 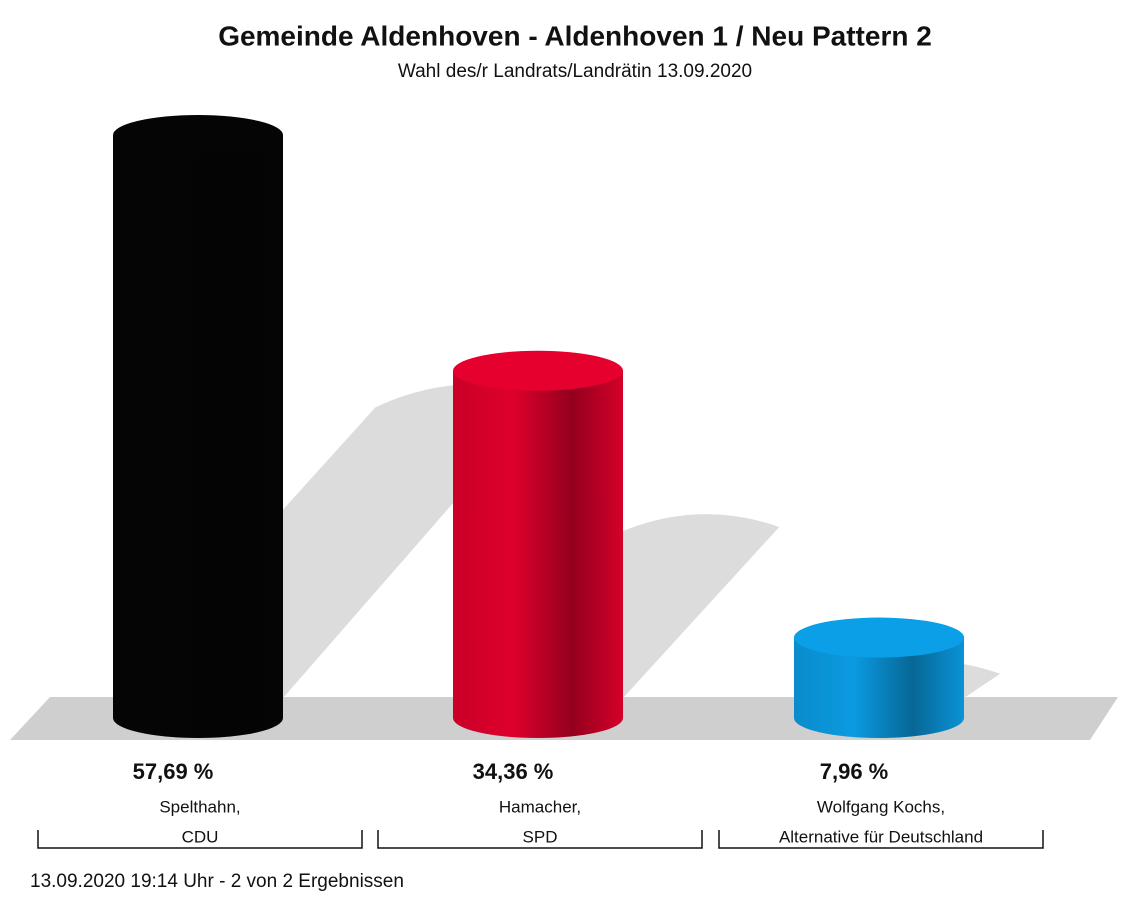 I want to click on value-label: 7,96 %, so click(x=854, y=771).